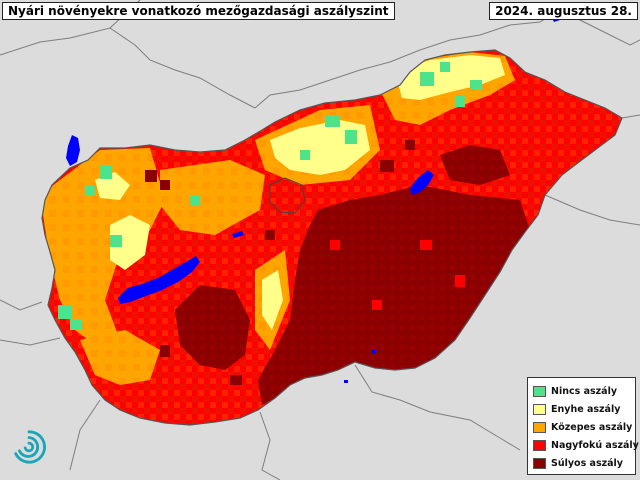  I want to click on lake-velence, so click(238, 234).